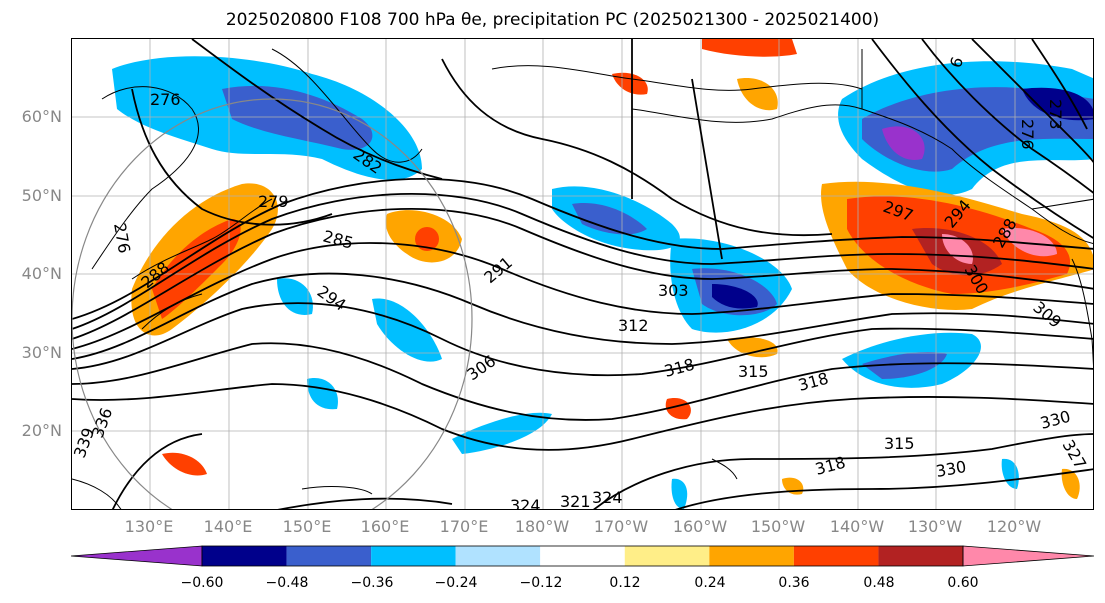 This screenshot has height=603, width=1105. Describe the element at coordinates (879, 583) in the screenshot. I see `colorbar-tick: 0.48` at that location.